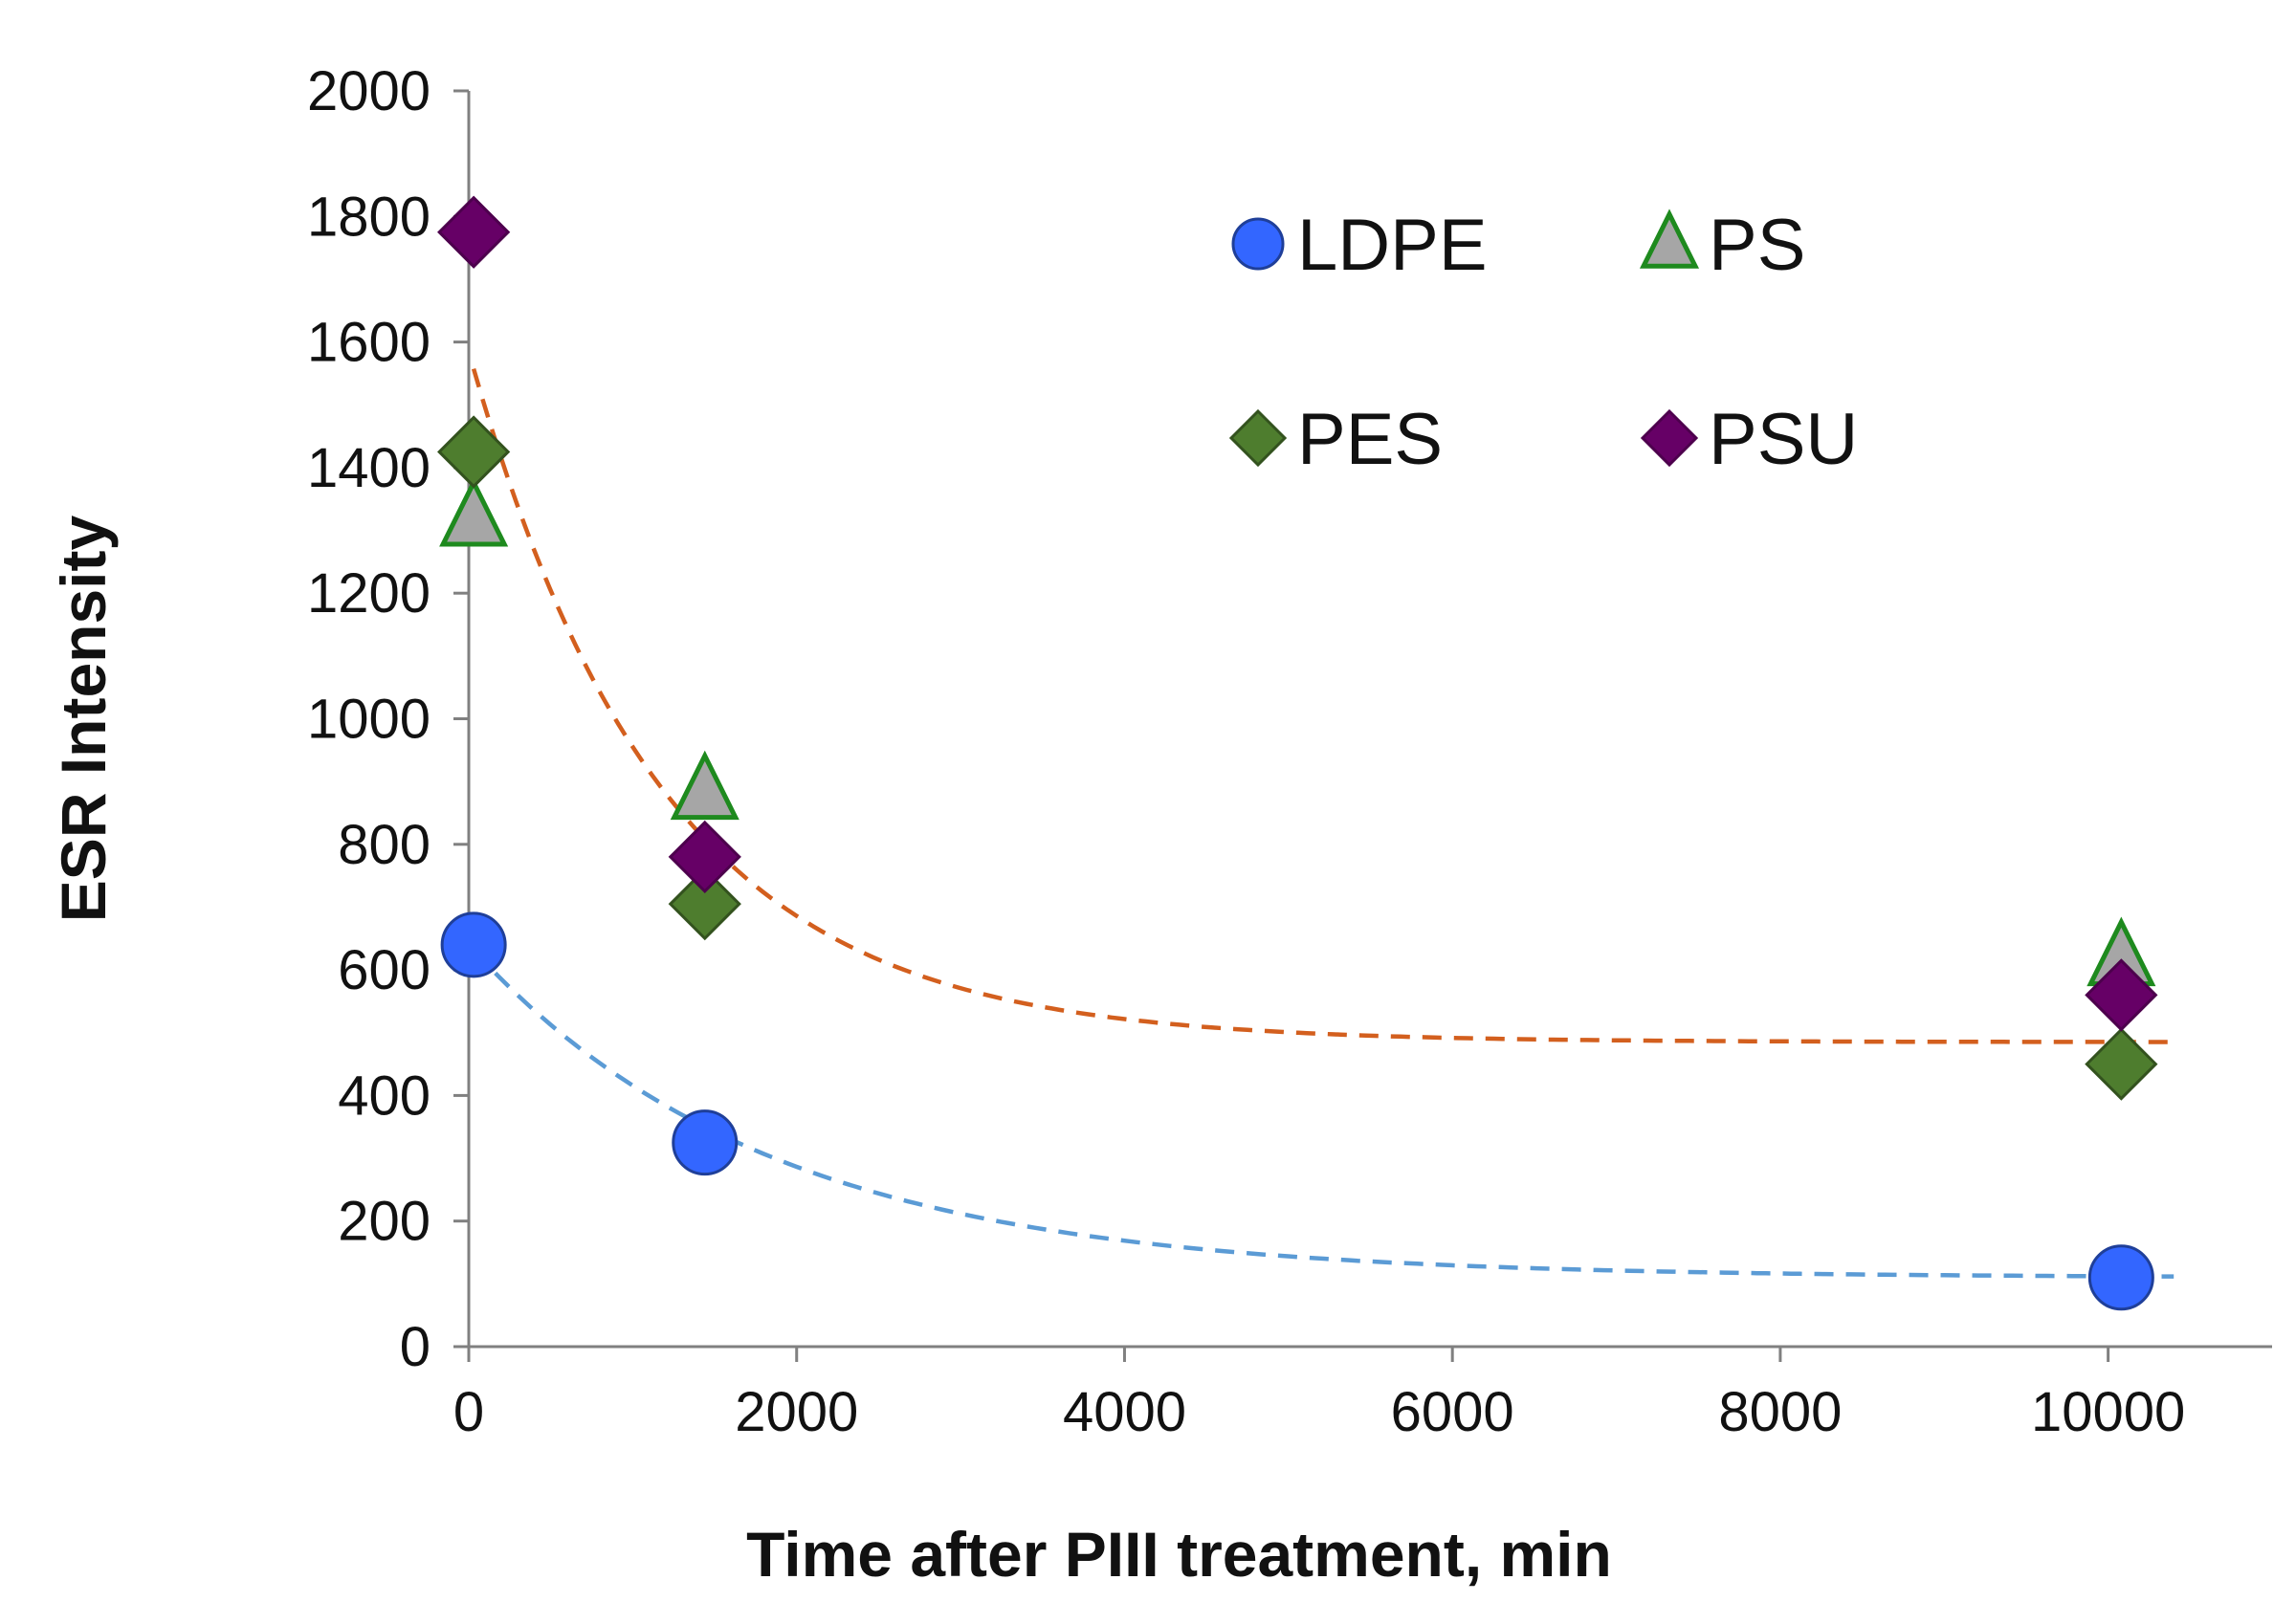  I want to click on y-tick-label: 400, so click(384, 1096).